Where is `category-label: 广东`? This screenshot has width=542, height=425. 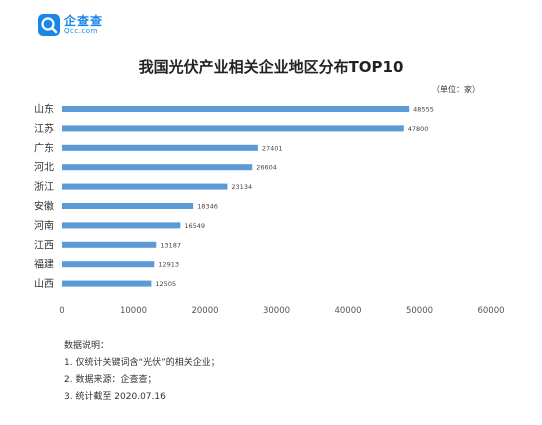 category-label: 广东 is located at coordinates (44, 147).